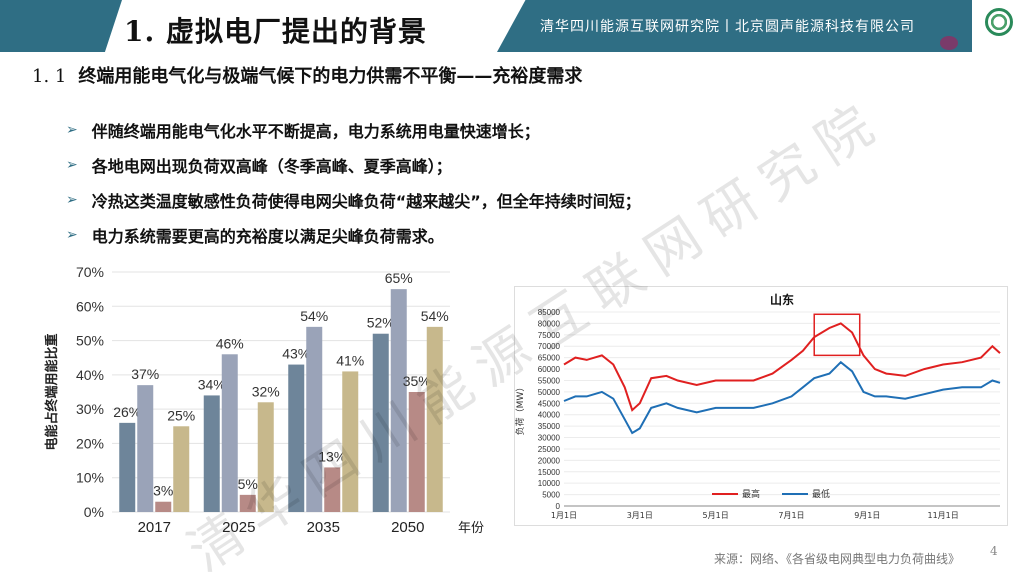 The image size is (1024, 576). What do you see at coordinates (549, 323) in the screenshot?
I see `line-y-tick-label: 80000` at bounding box center [549, 323].